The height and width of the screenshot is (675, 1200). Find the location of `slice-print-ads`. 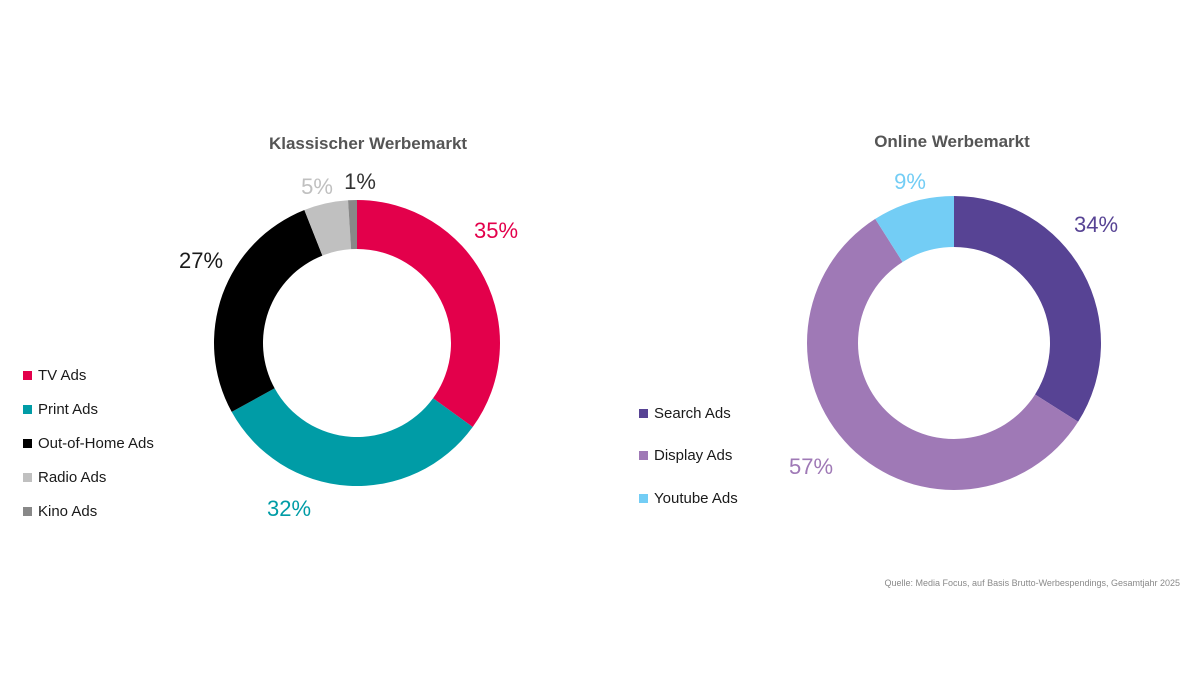

slice-print-ads is located at coordinates (352, 437).